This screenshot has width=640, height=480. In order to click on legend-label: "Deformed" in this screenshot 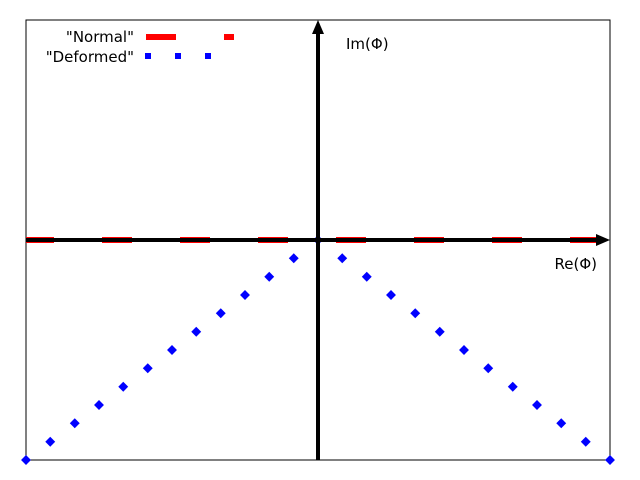, I will do `click(90, 57)`.